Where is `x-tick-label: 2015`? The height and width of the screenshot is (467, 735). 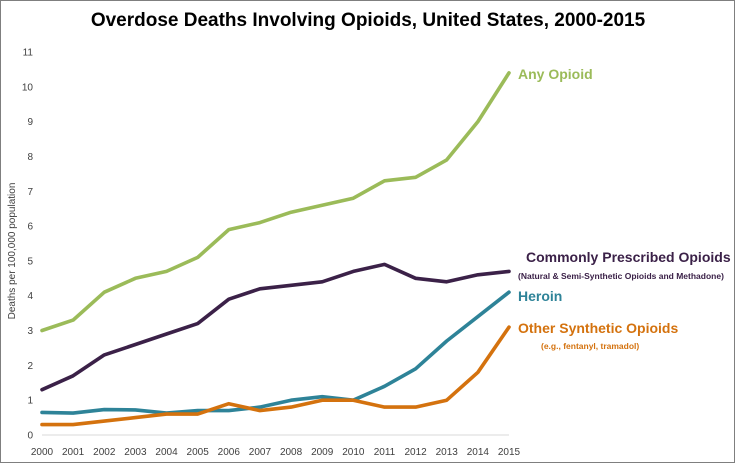 x-tick-label: 2015 is located at coordinates (509, 452).